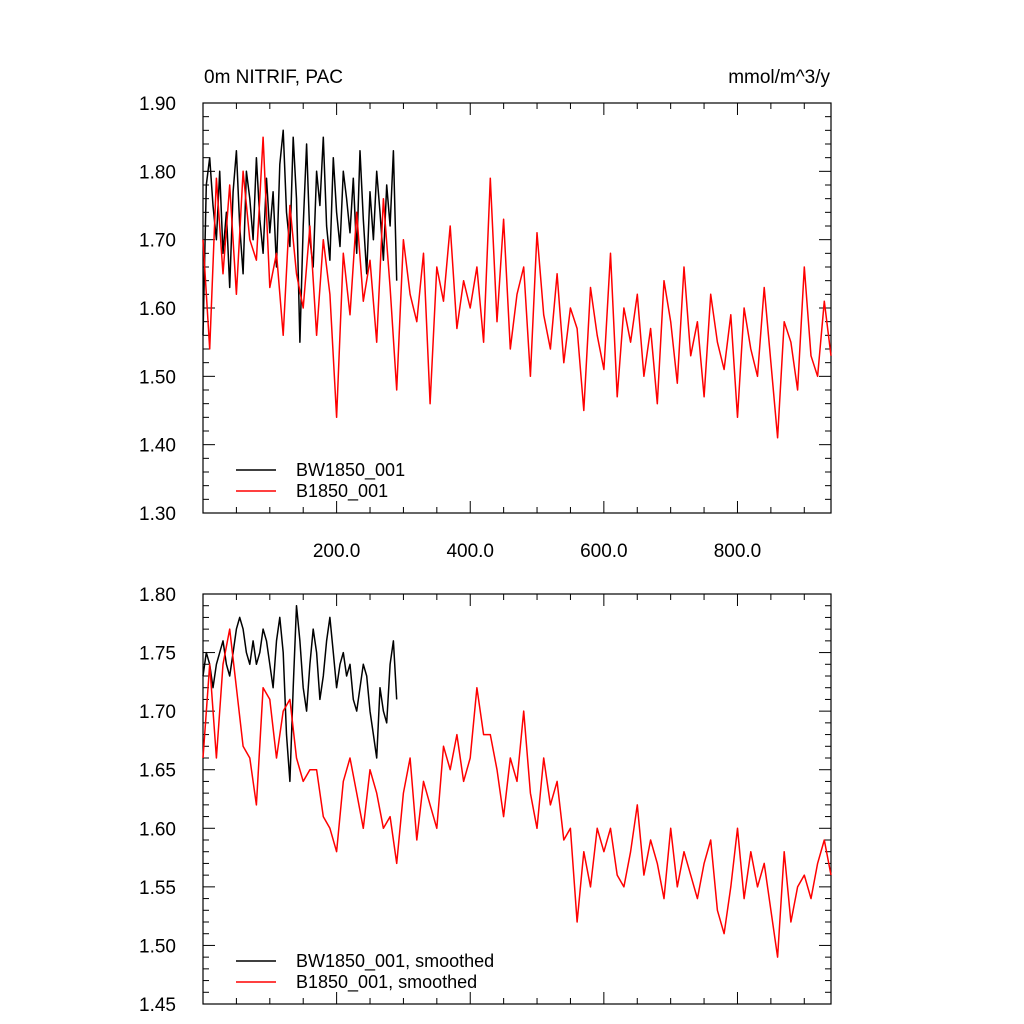 This screenshot has width=1024, height=1024. Describe the element at coordinates (779, 77) in the screenshot. I see `chart-units: mmol/m^3/y` at that location.